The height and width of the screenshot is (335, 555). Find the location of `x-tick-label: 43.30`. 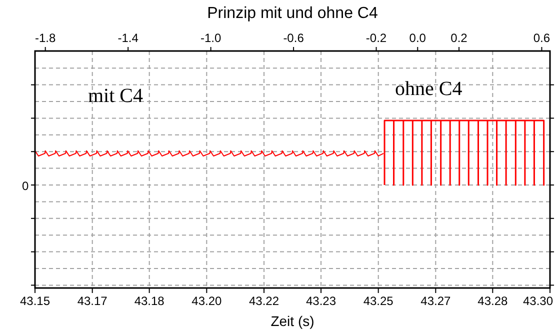

x-tick-label: 43.30 is located at coordinates (538, 301).